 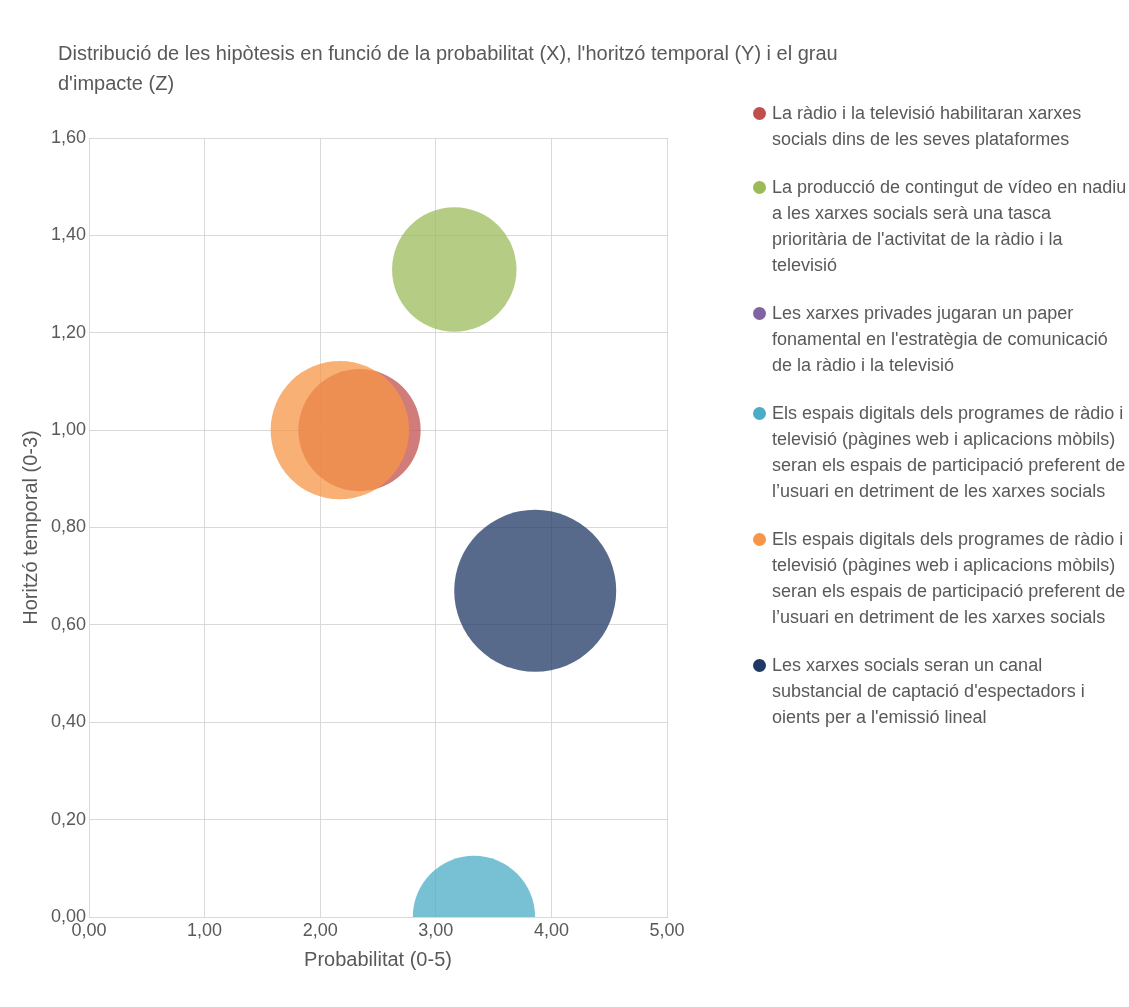 I want to click on y-axis-title: Horitzó temporal (0-3), so click(x=30, y=527).